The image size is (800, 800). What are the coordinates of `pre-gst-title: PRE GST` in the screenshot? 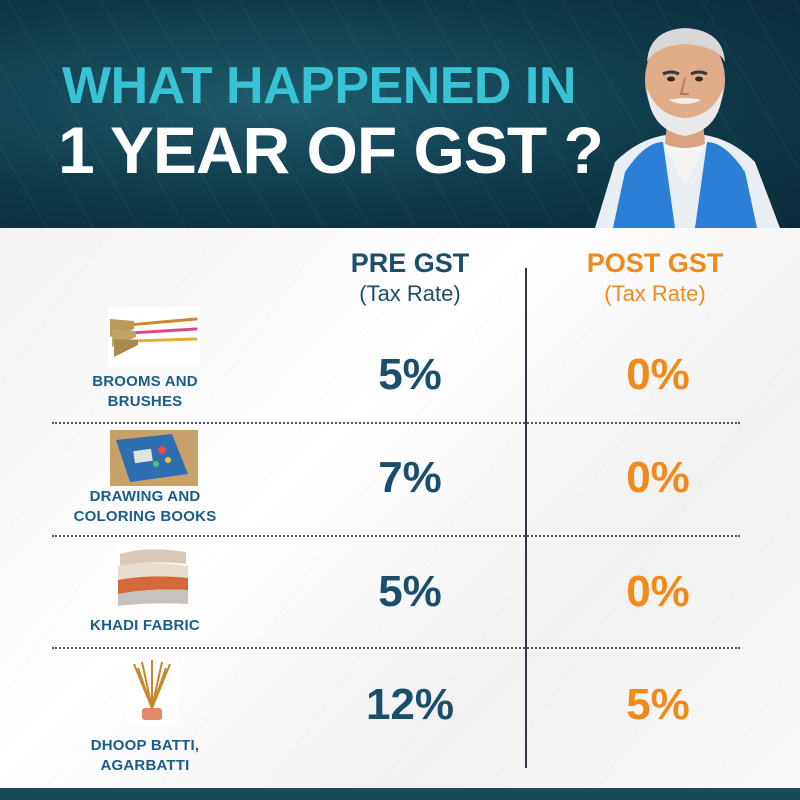 It's located at (410, 263).